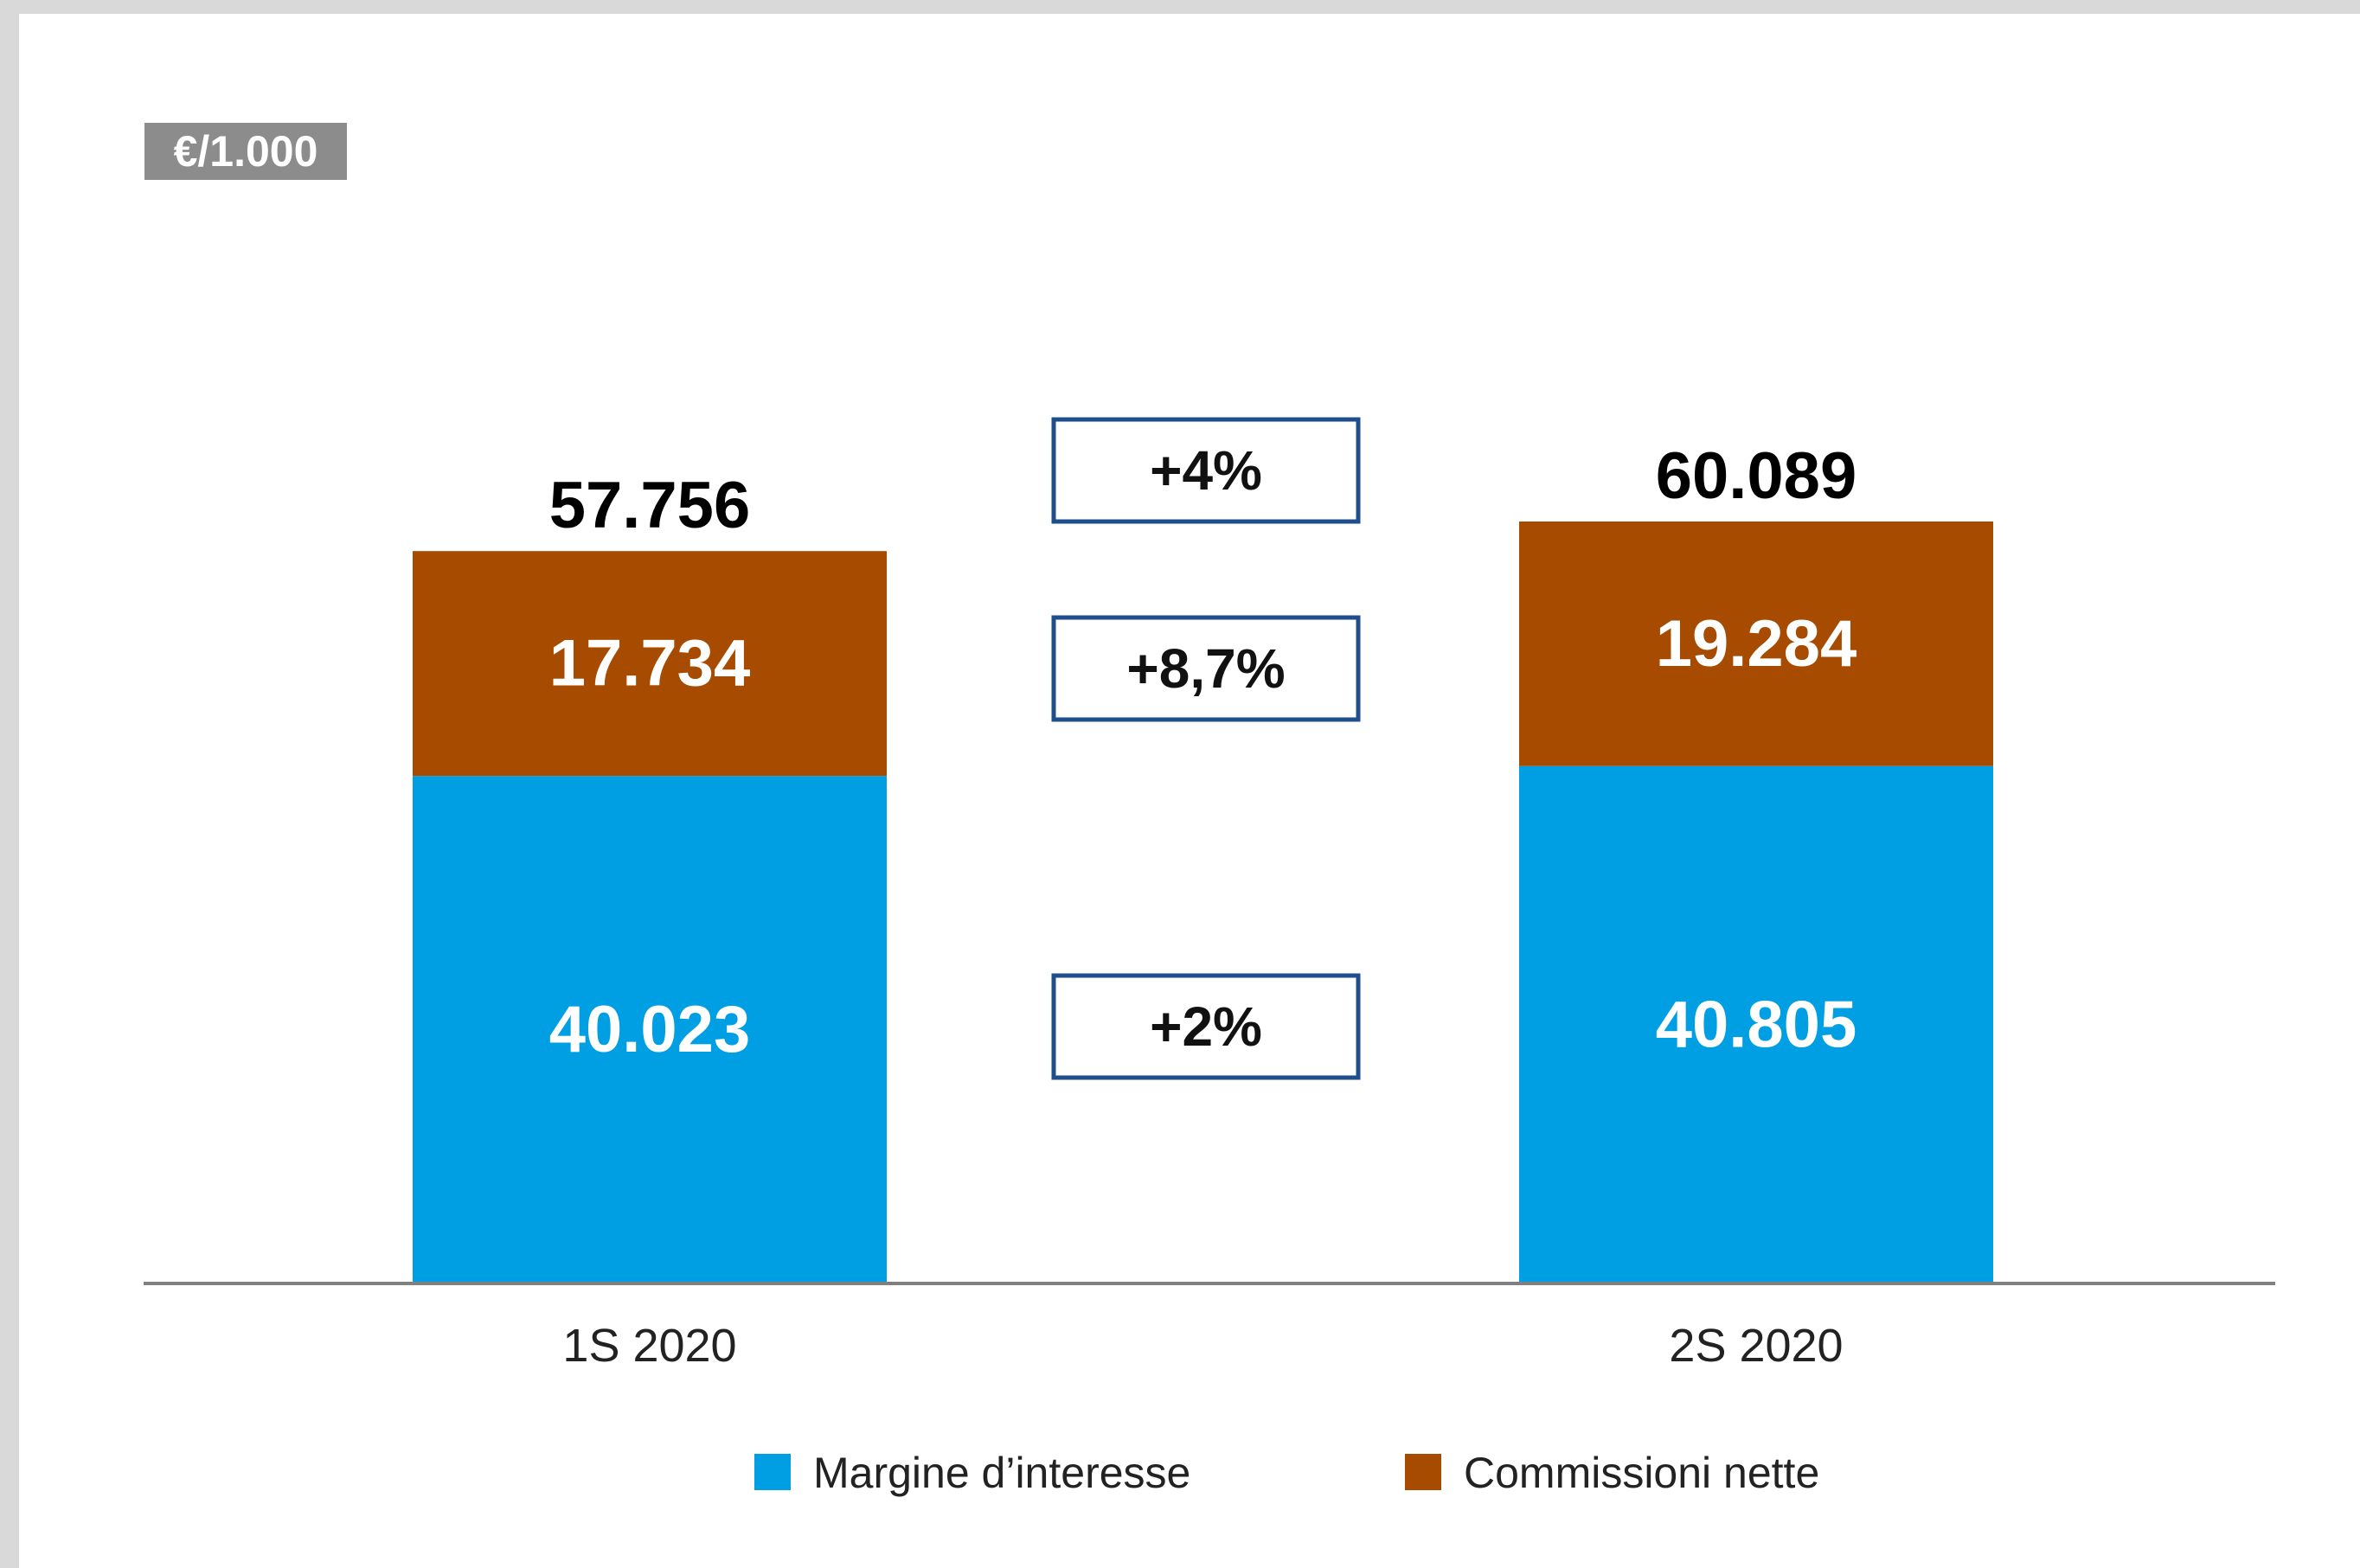  What do you see at coordinates (1423, 1472) in the screenshot?
I see `legend-swatch-commissioni` at bounding box center [1423, 1472].